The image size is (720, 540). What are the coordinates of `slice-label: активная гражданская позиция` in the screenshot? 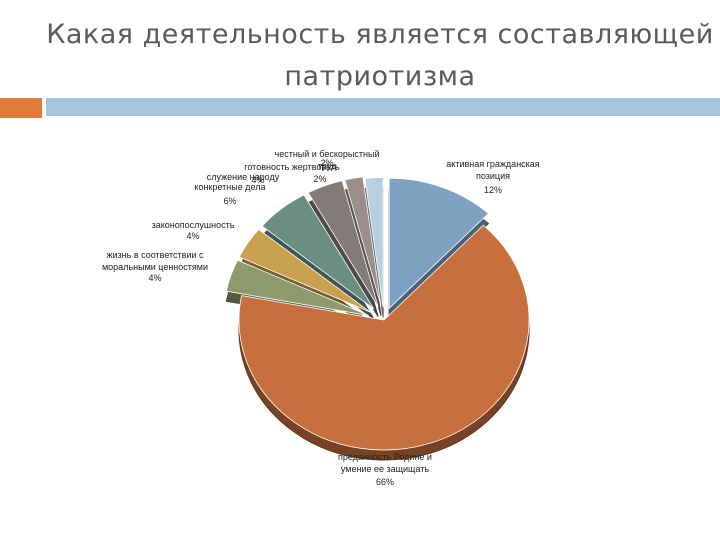 It's located at (493, 170).